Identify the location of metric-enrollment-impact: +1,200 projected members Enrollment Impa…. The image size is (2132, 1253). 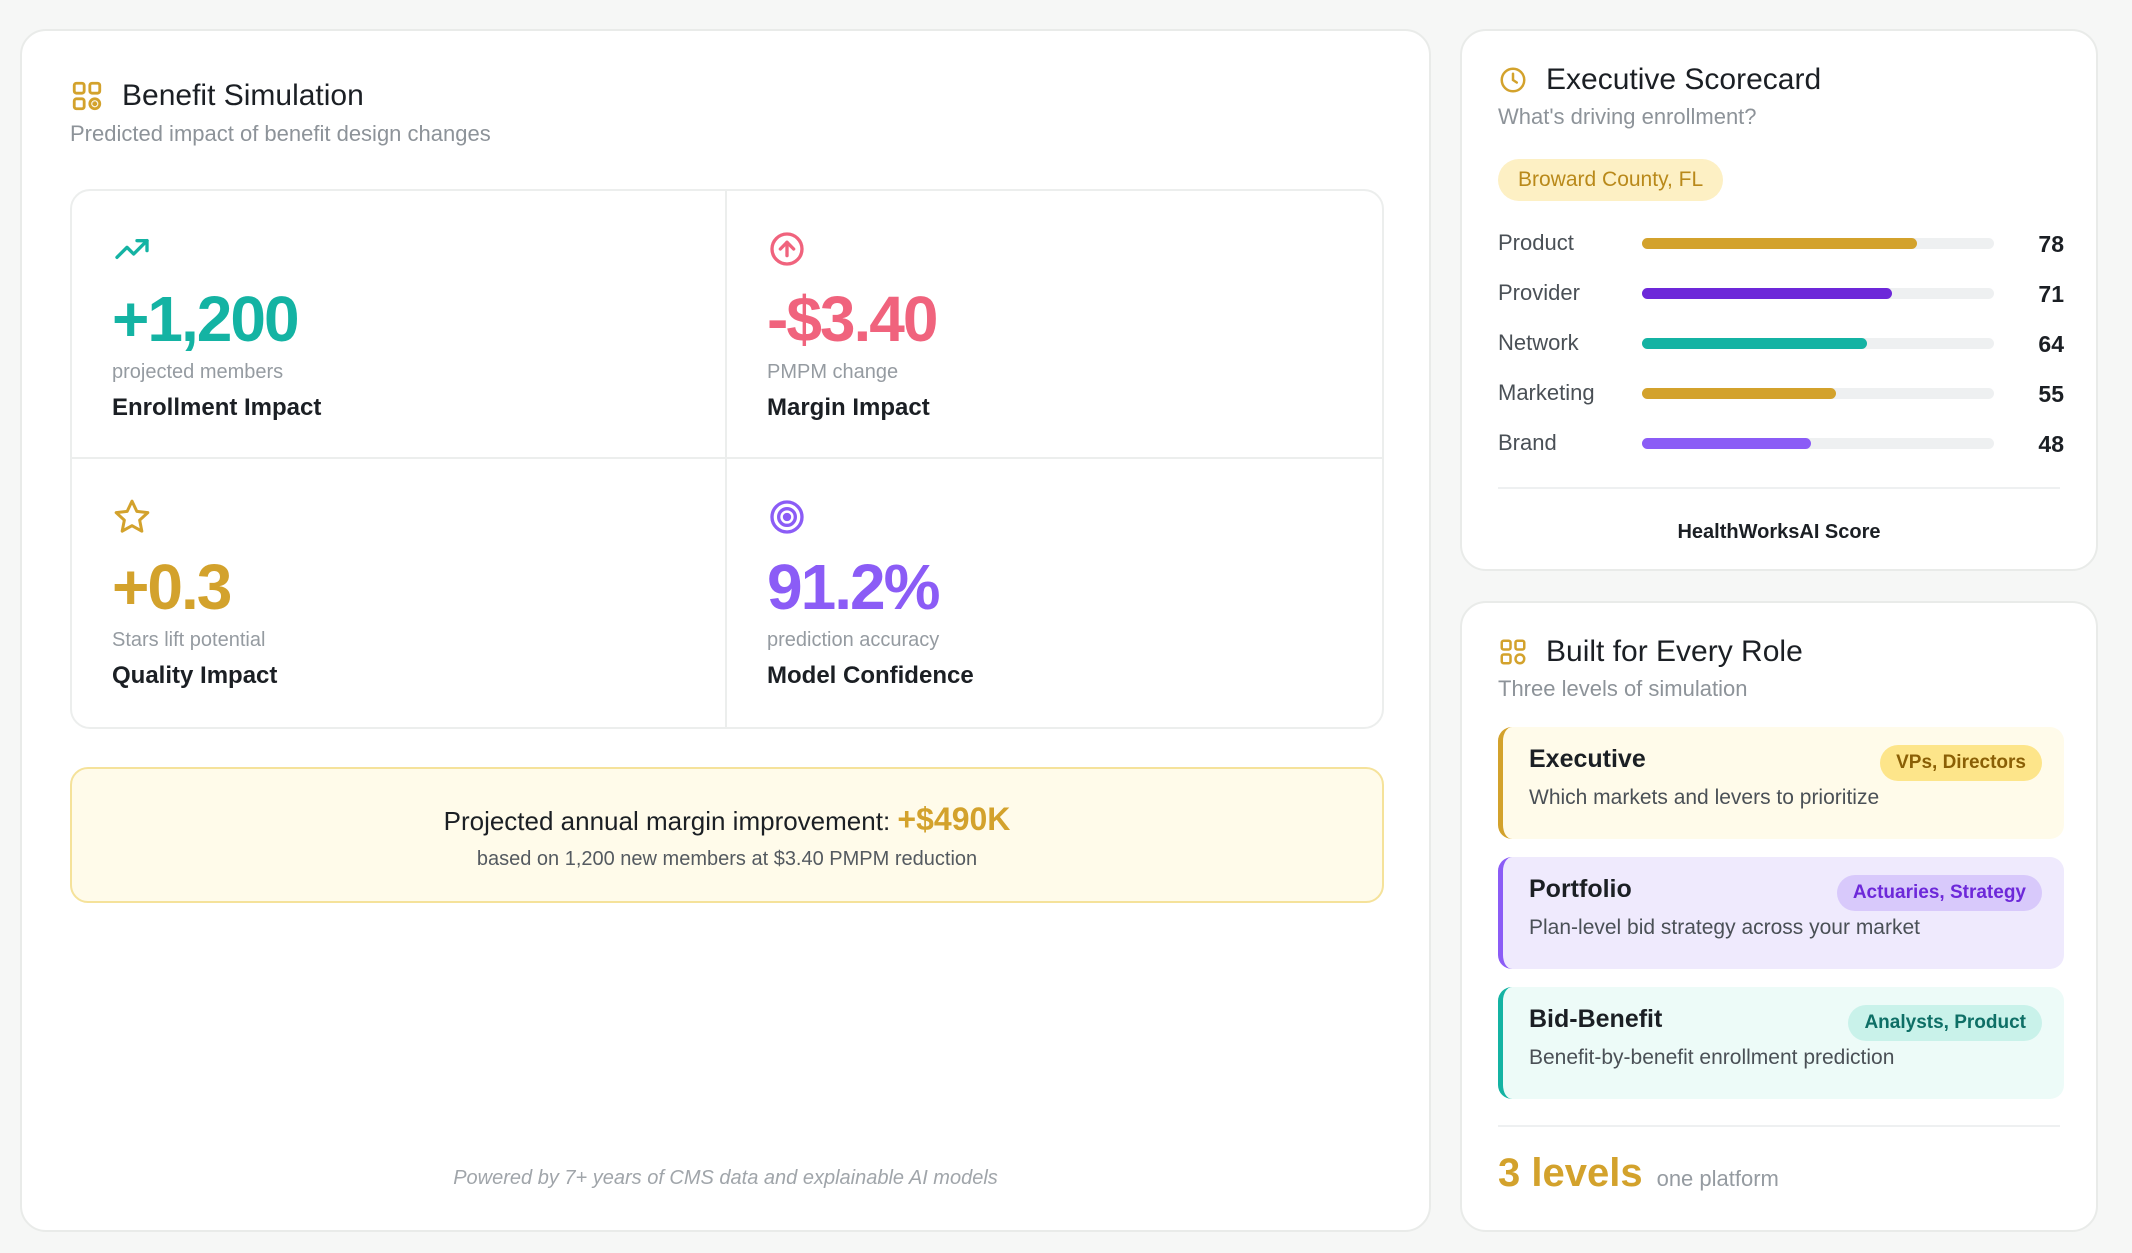
(399, 325).